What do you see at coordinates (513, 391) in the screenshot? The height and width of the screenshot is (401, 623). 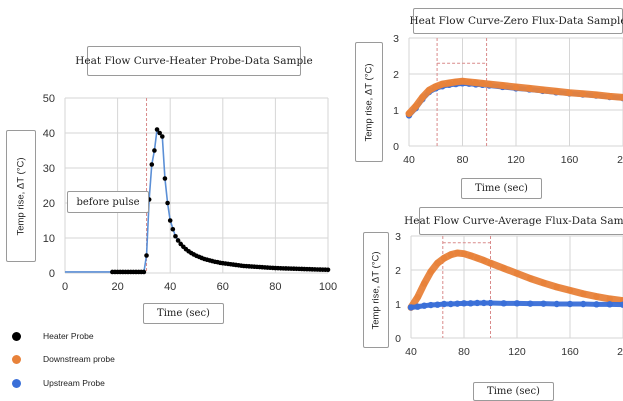 I see `chart-3-x-axis-label: Time (sec)` at bounding box center [513, 391].